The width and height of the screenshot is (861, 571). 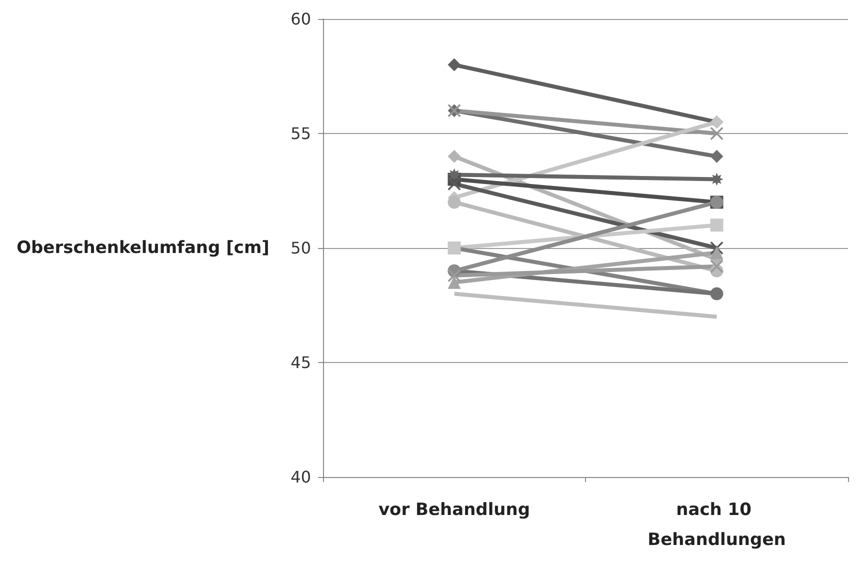 What do you see at coordinates (143, 248) in the screenshot?
I see `y-axis-title: Oberschenkelumfang [cm]` at bounding box center [143, 248].